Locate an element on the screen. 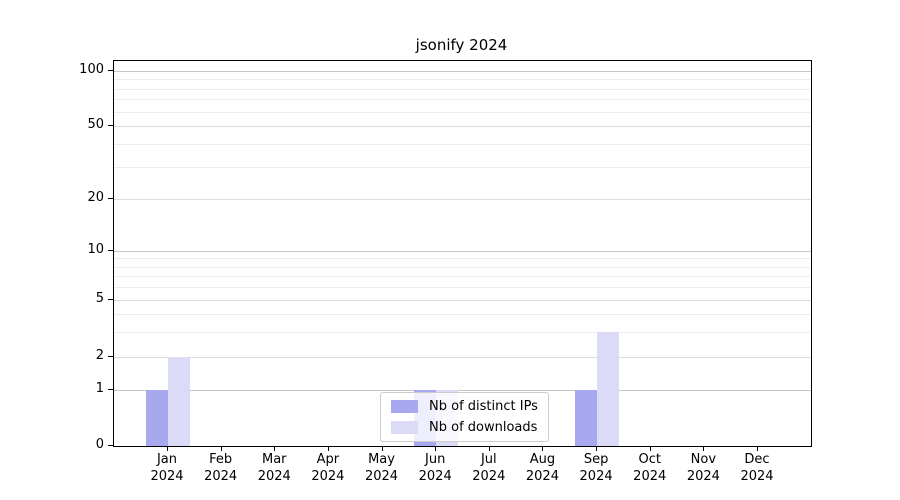  x-tick-month: Nov is located at coordinates (703, 459).